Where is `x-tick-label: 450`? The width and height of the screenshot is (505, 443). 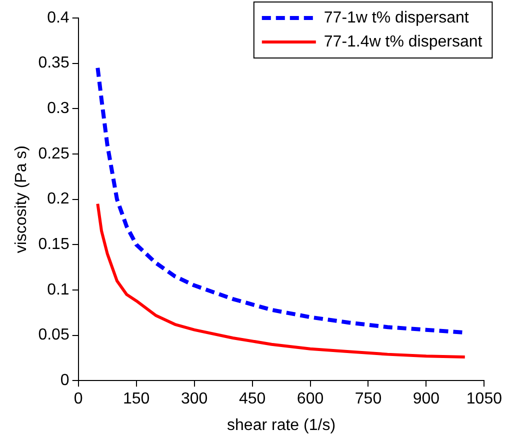 x-tick-label: 450 is located at coordinates (252, 399).